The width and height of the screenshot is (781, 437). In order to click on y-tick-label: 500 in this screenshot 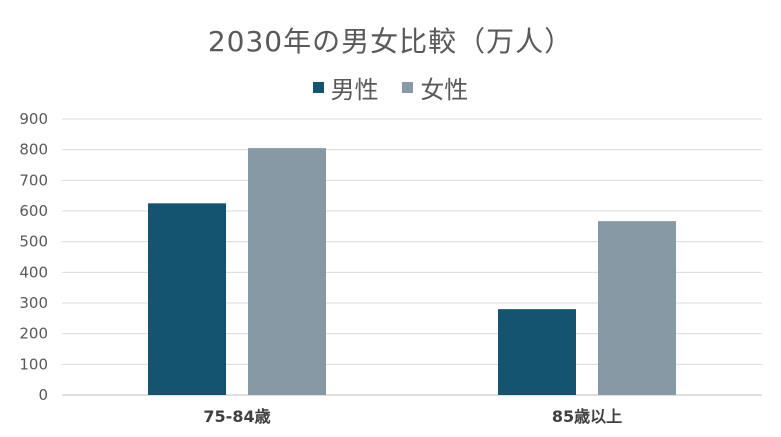, I will do `click(33, 242)`.